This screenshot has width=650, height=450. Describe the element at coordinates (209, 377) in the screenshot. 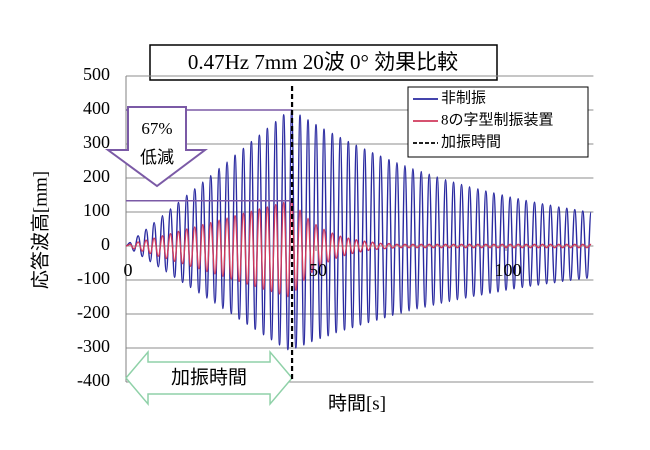

I see `span-label: 加振時間` at that location.